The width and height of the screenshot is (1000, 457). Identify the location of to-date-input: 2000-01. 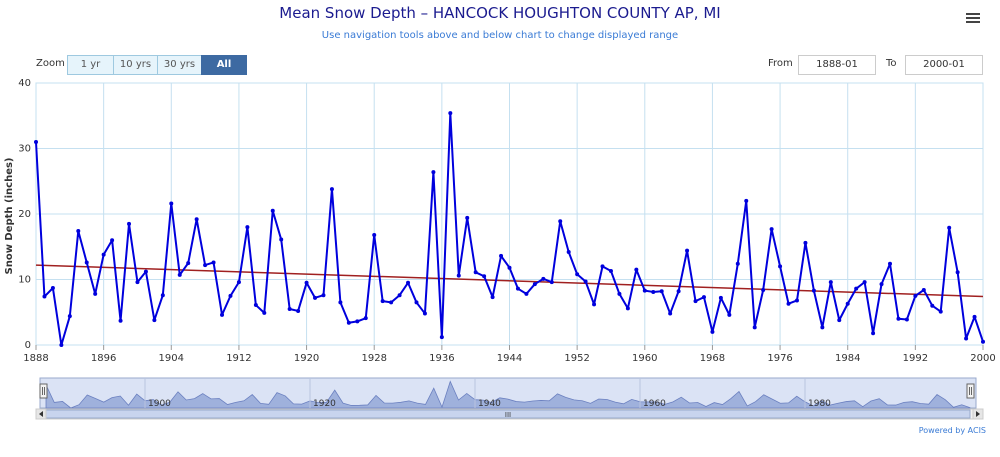
(944, 65).